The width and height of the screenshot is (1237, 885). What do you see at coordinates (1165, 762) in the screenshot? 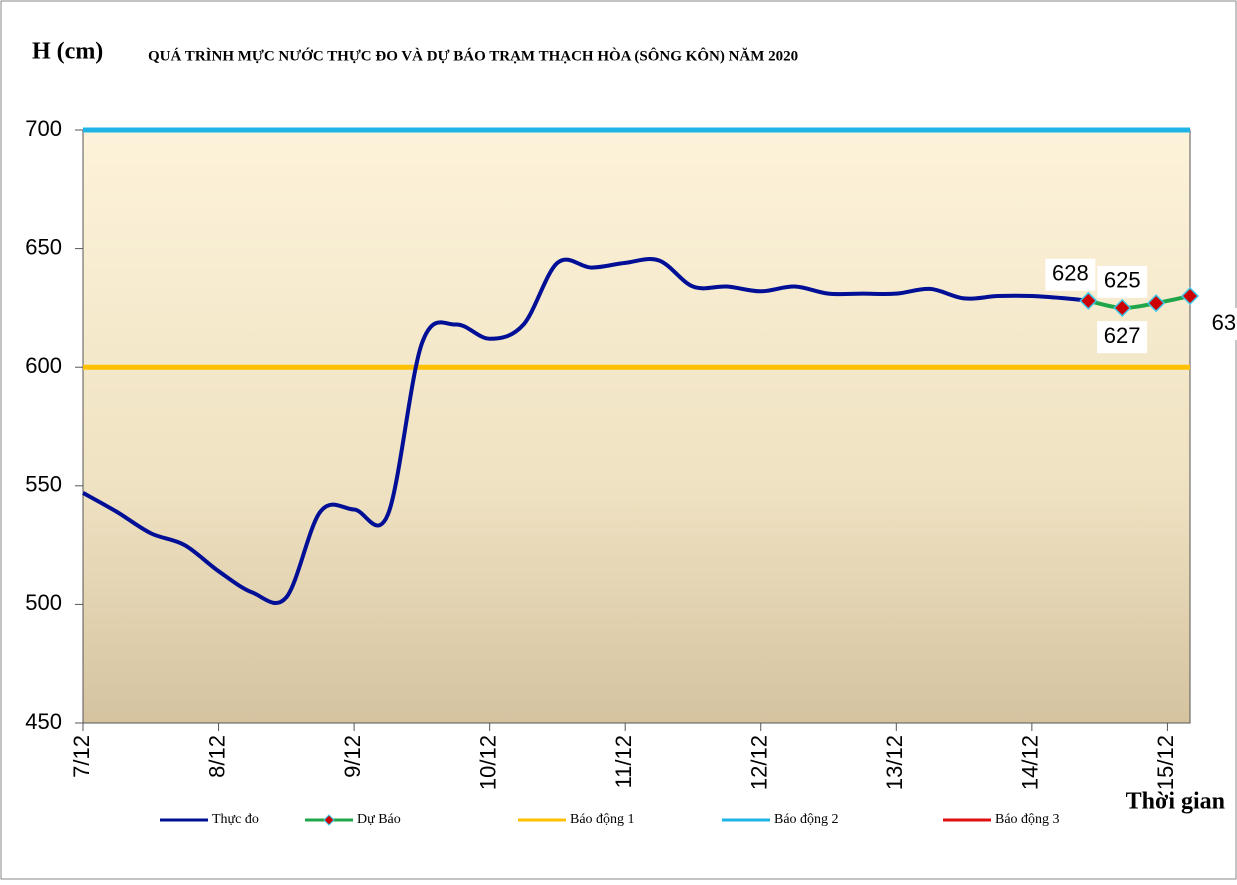
I see `x-tick-label: 15/12` at bounding box center [1165, 762].